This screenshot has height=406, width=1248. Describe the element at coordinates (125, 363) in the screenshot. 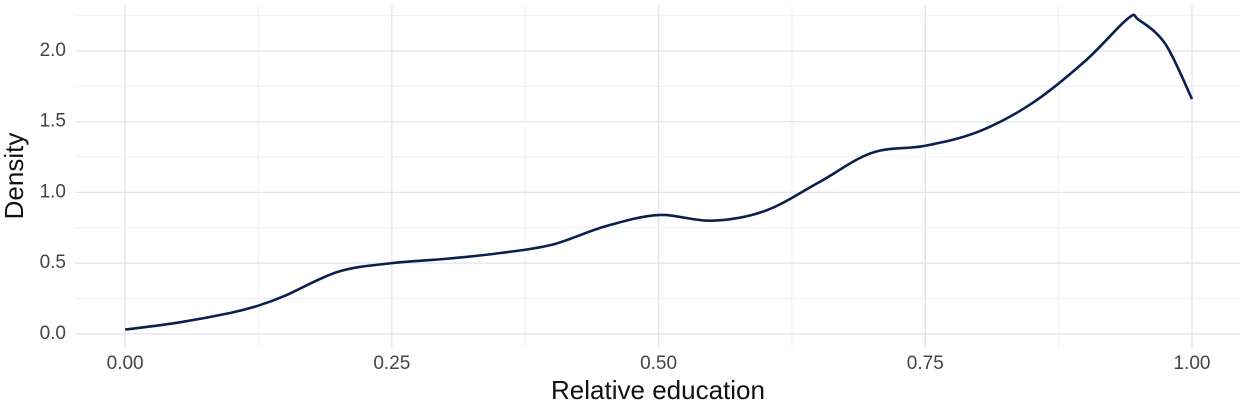

I see `x-tick-label: 0.00` at that location.